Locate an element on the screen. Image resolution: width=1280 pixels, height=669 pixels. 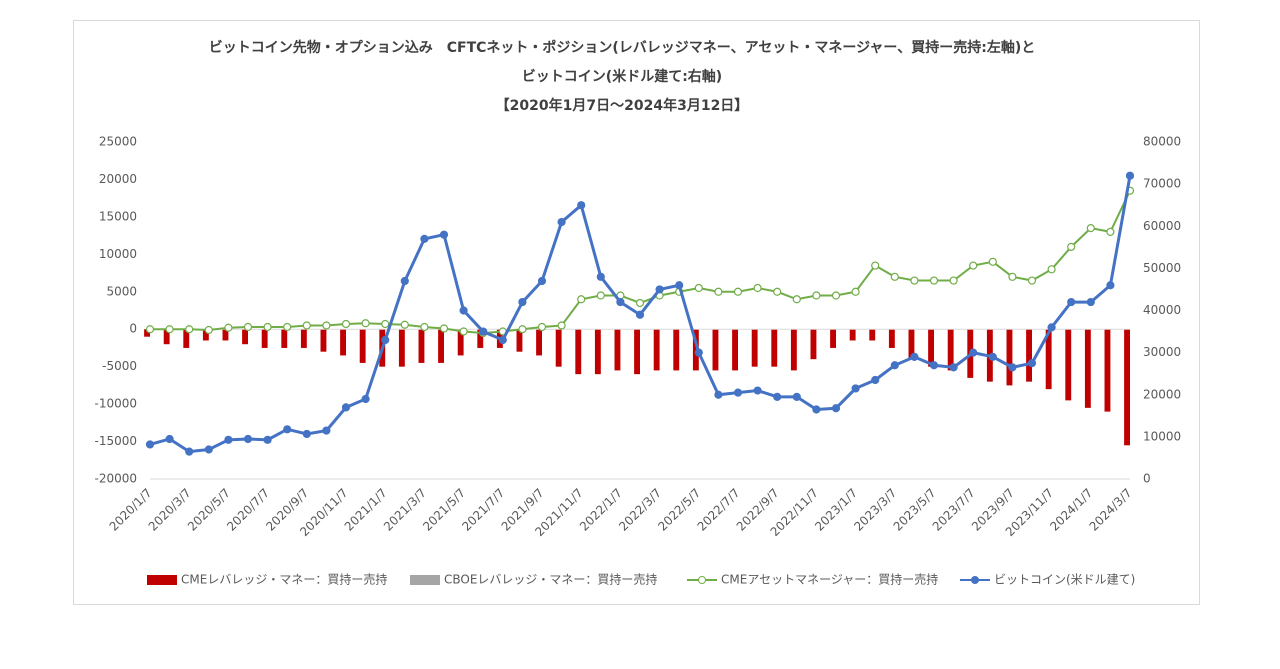
y2-tick-label: 20000 is located at coordinates (1162, 394).